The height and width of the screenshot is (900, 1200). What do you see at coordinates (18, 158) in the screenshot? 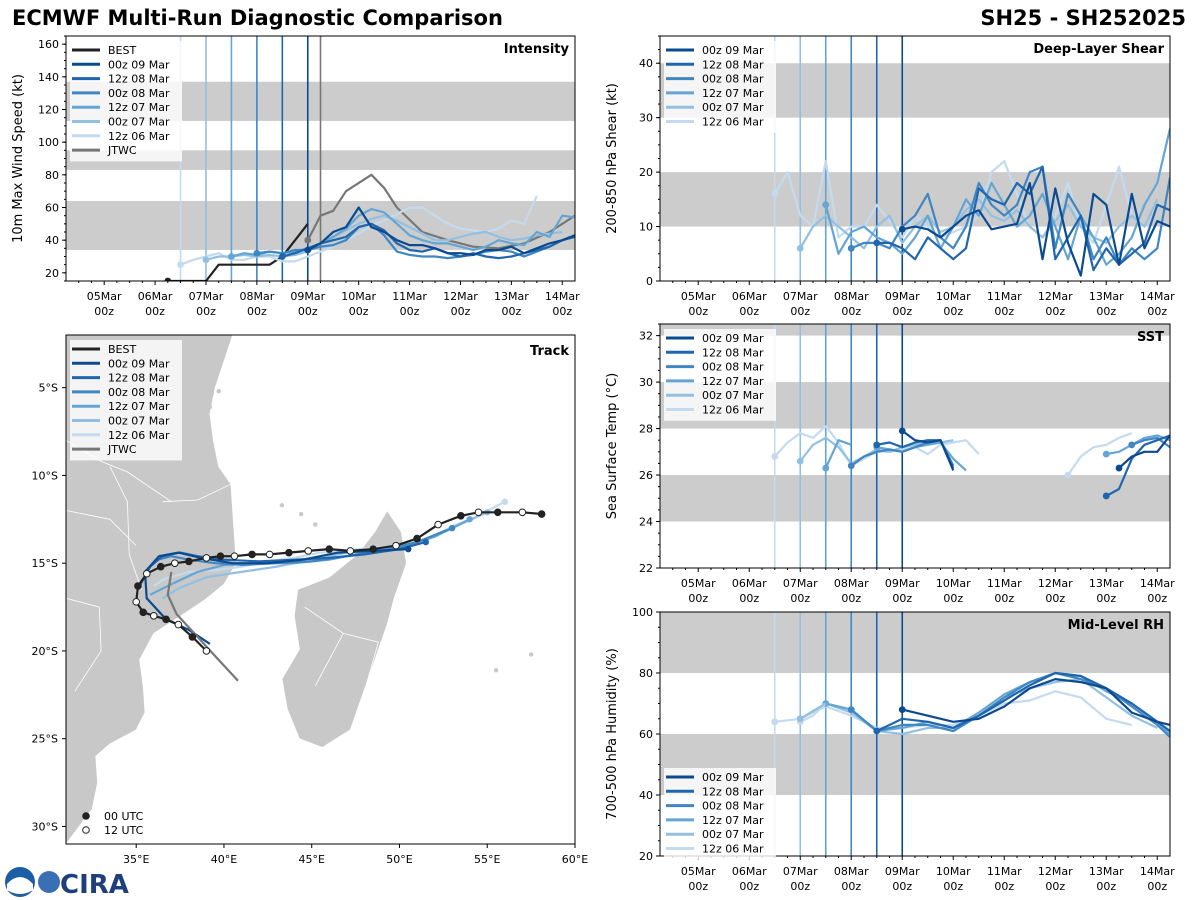
I see `y-axis-label: 10m Max Wind Speed (kt)` at bounding box center [18, 158].